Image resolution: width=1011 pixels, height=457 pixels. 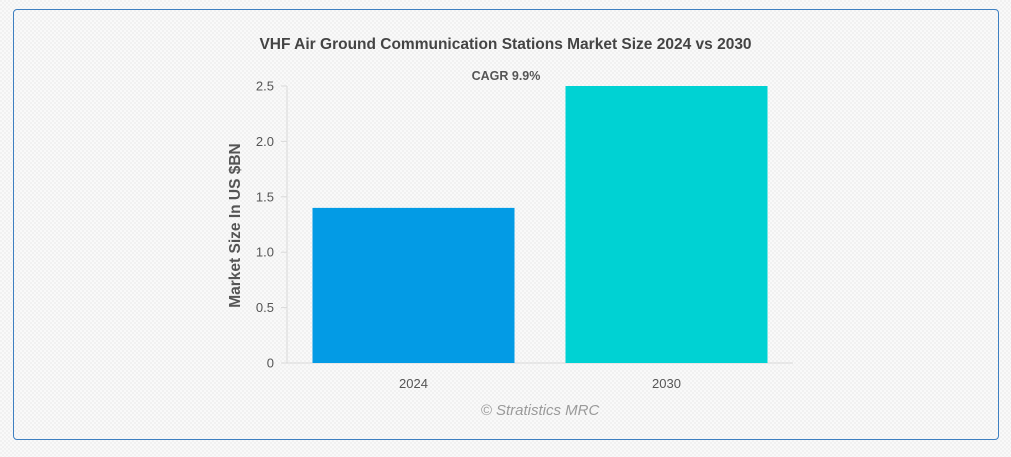 I want to click on y-tick-label: 1.5, so click(x=265, y=196).